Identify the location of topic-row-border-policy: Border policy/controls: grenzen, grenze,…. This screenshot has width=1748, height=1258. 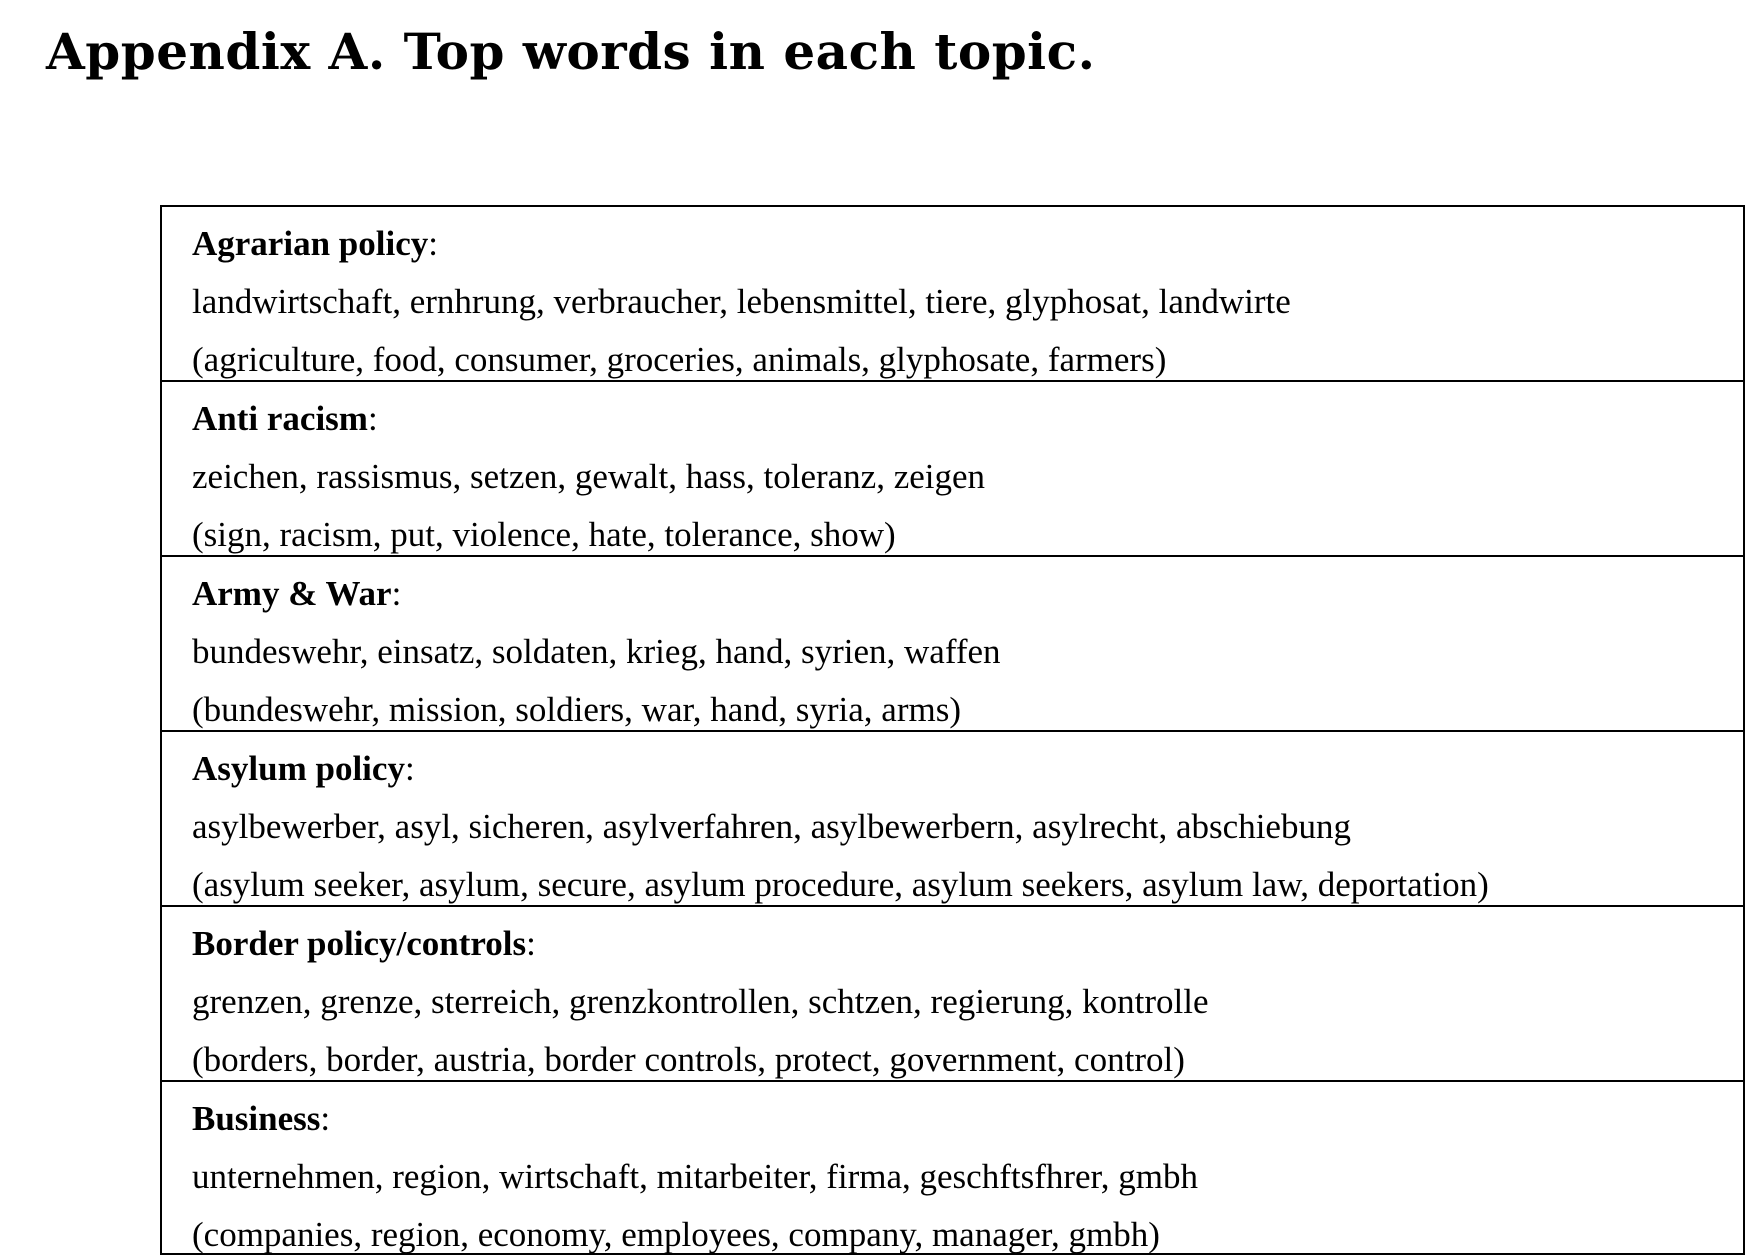
(952, 994).